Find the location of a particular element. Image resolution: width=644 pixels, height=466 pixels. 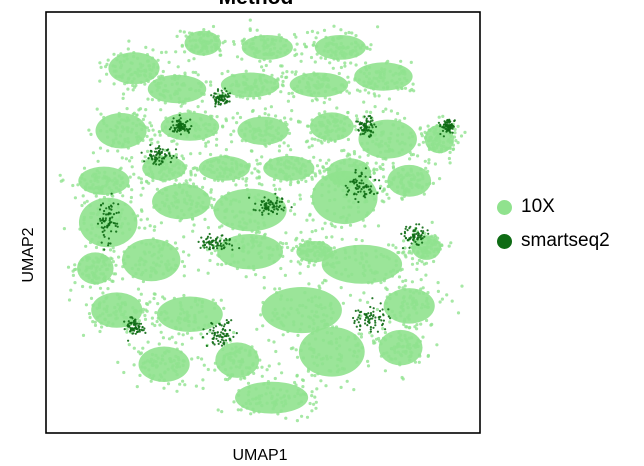

cluster-body is located at coordinates (190, 126).